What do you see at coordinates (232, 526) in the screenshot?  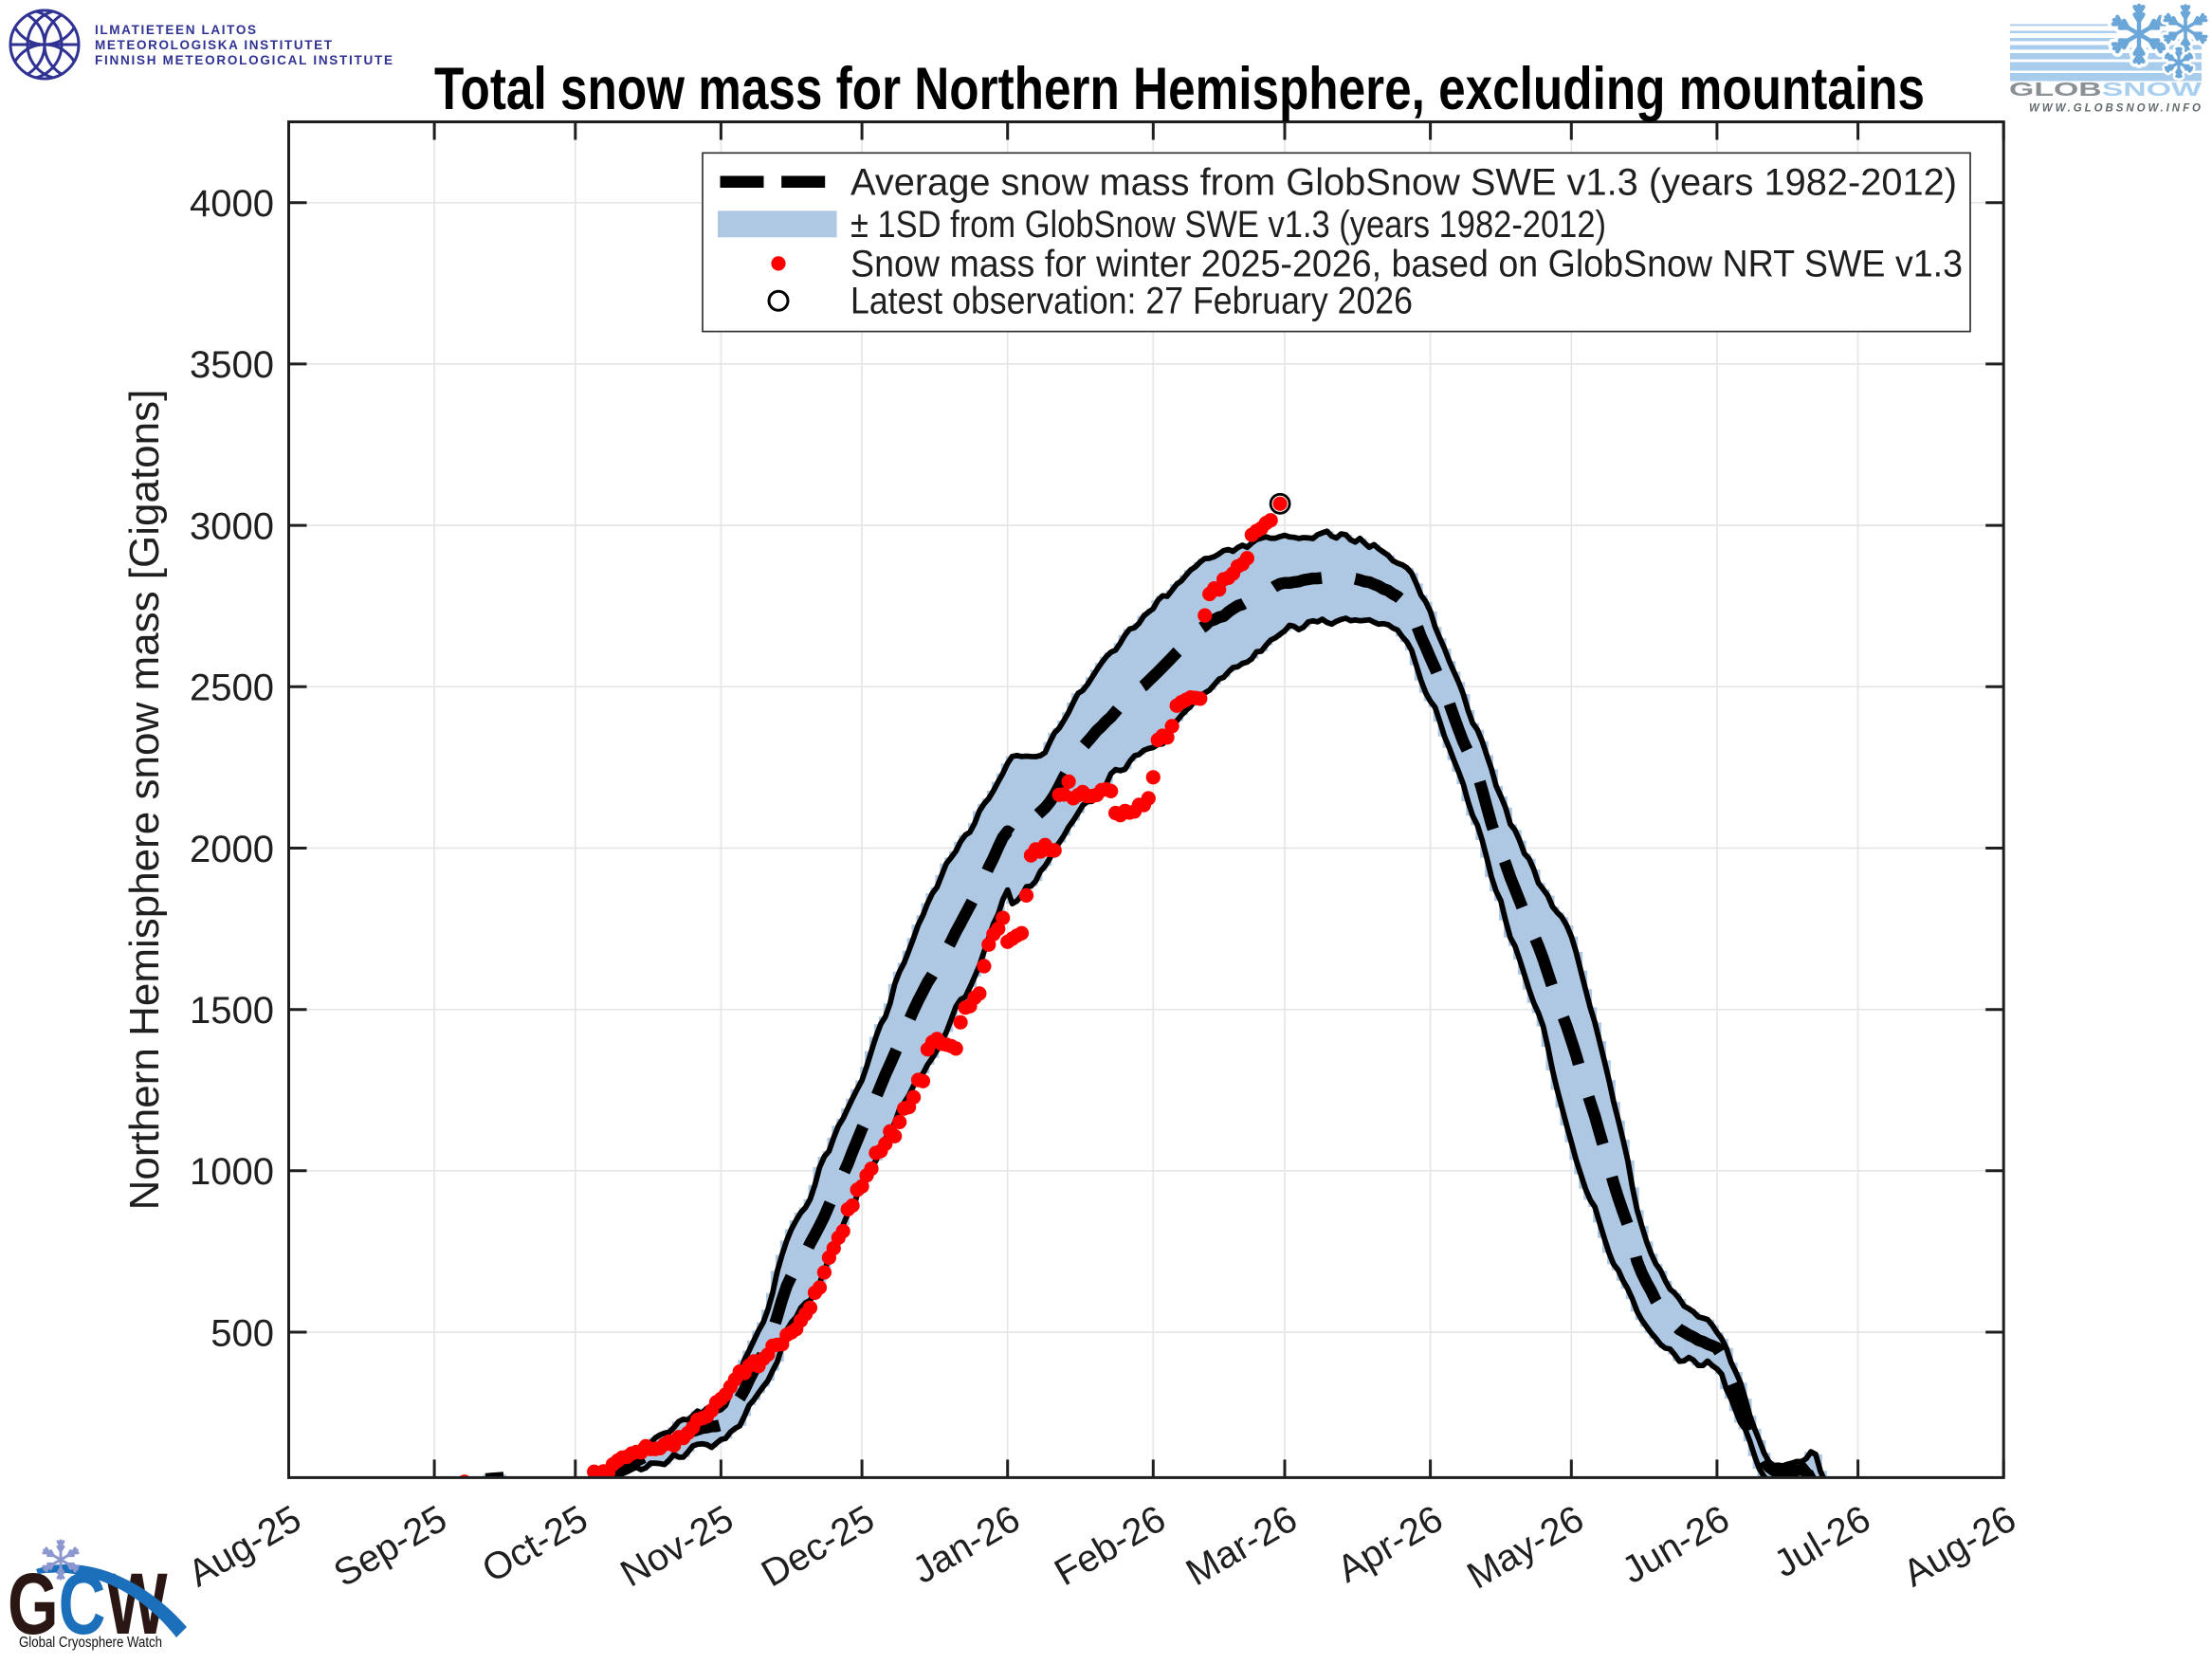 I see `svg-text: 3000` at bounding box center [232, 526].